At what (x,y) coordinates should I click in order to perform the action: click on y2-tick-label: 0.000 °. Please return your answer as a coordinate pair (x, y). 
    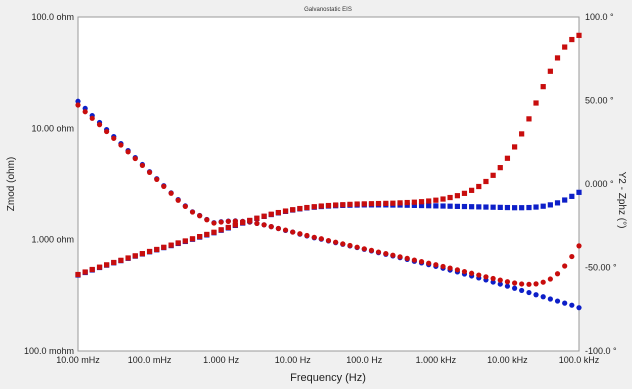
    Looking at the image, I should click on (599, 184).